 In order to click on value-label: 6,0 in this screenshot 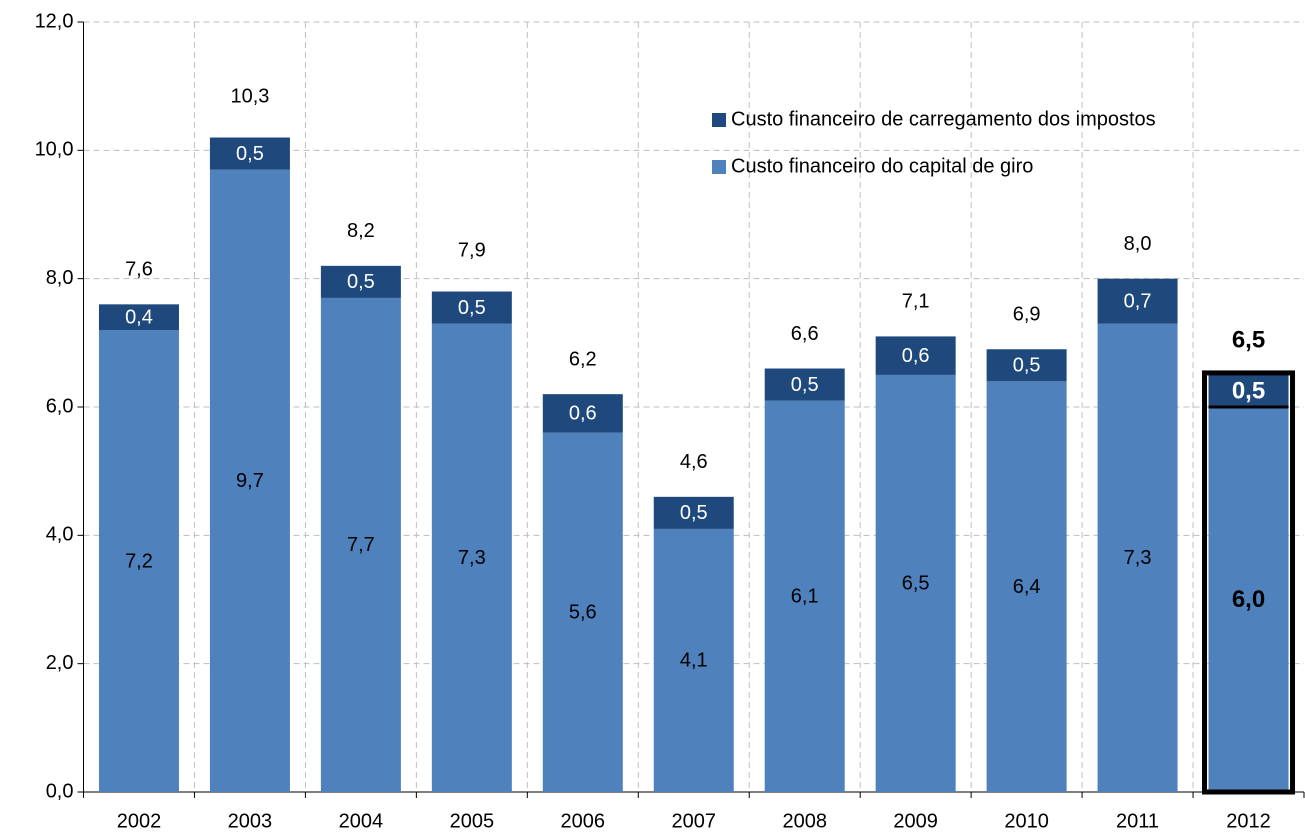, I will do `click(1248, 599)`.